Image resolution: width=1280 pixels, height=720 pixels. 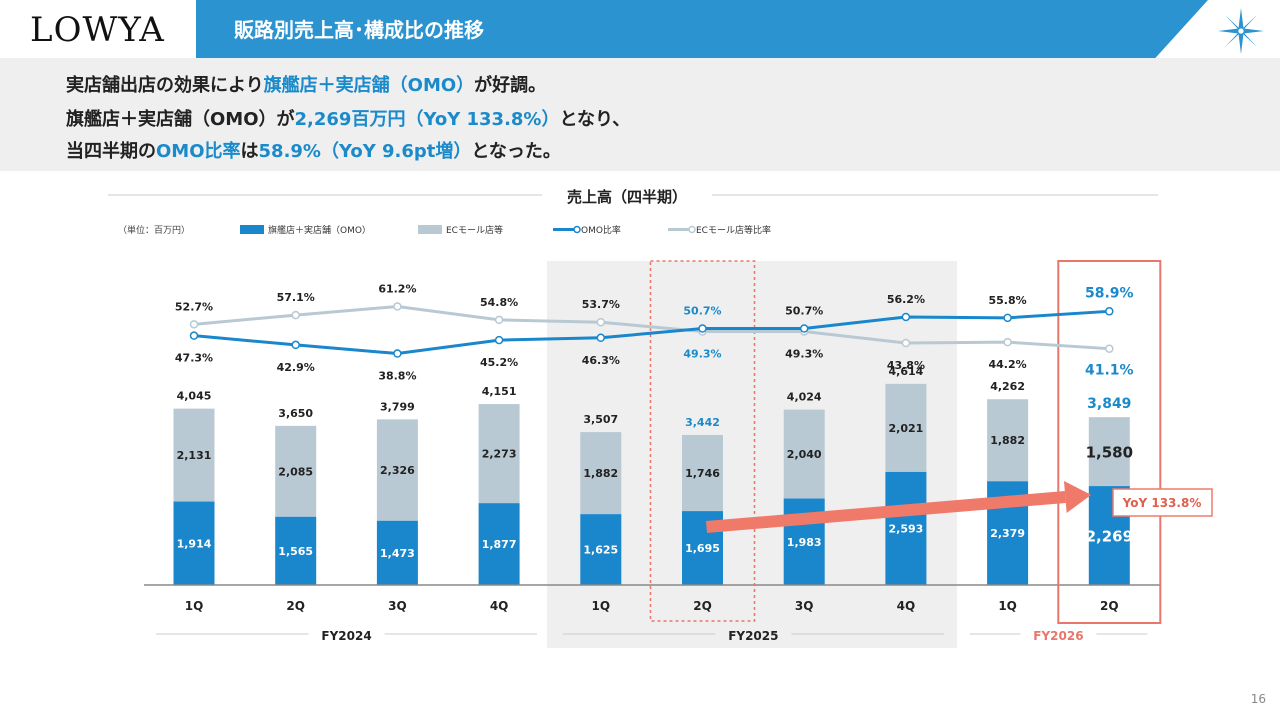 What do you see at coordinates (296, 297) in the screenshot?
I see `label-ec-ratio: 57.1%` at bounding box center [296, 297].